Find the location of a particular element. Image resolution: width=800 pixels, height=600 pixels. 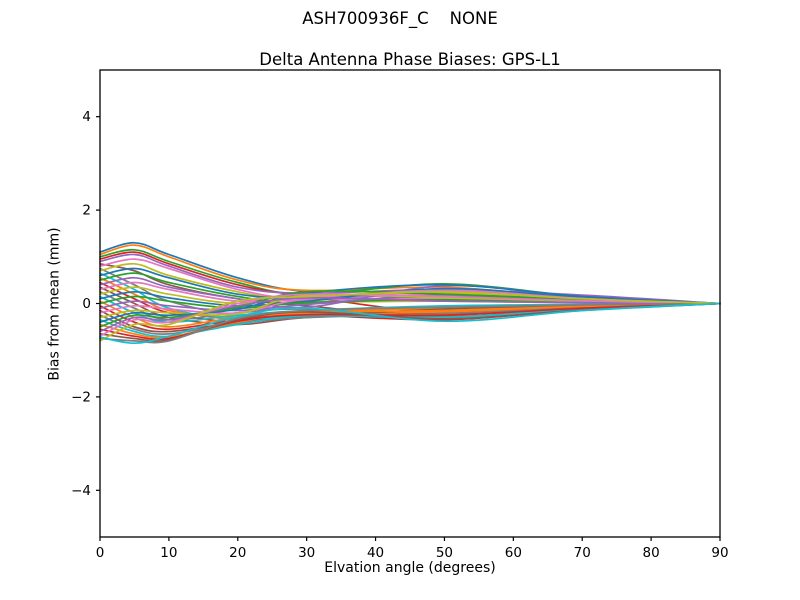

x-tick-label: 60 is located at coordinates (513, 553).